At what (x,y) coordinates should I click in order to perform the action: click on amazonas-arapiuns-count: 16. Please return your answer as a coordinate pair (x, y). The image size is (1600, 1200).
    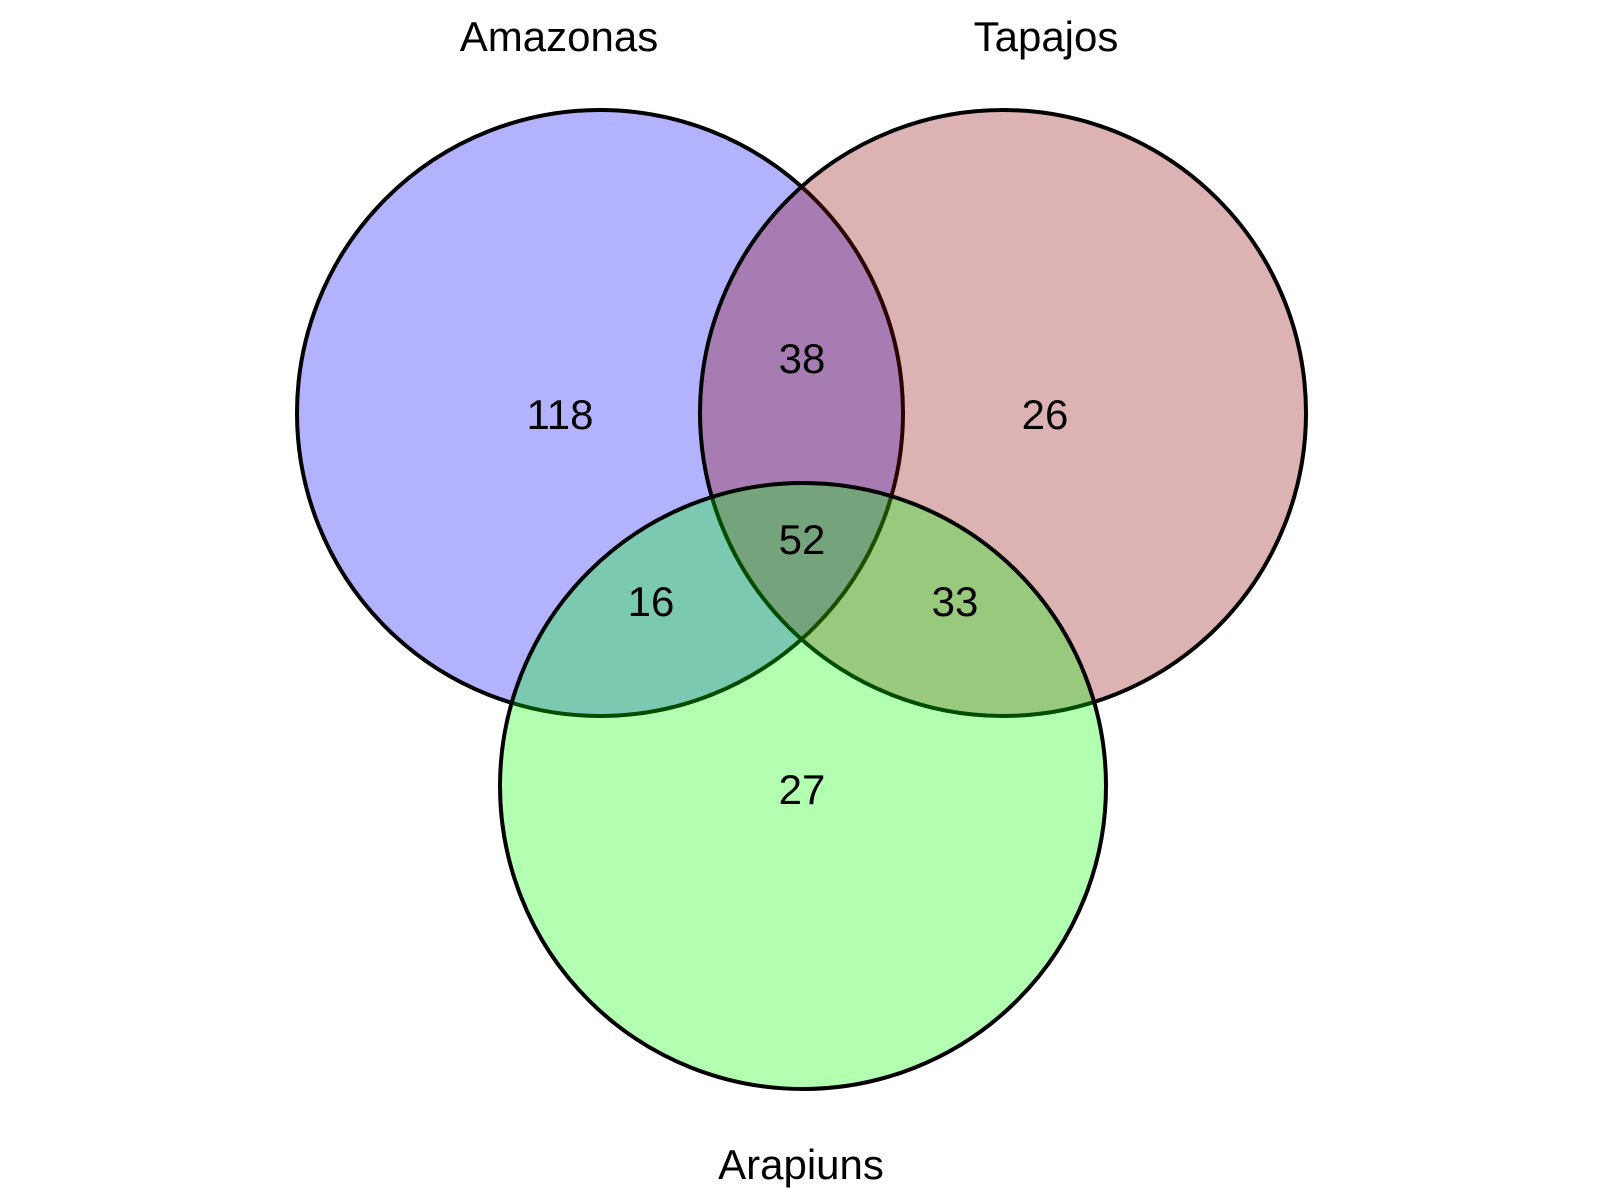
    Looking at the image, I should click on (651, 601).